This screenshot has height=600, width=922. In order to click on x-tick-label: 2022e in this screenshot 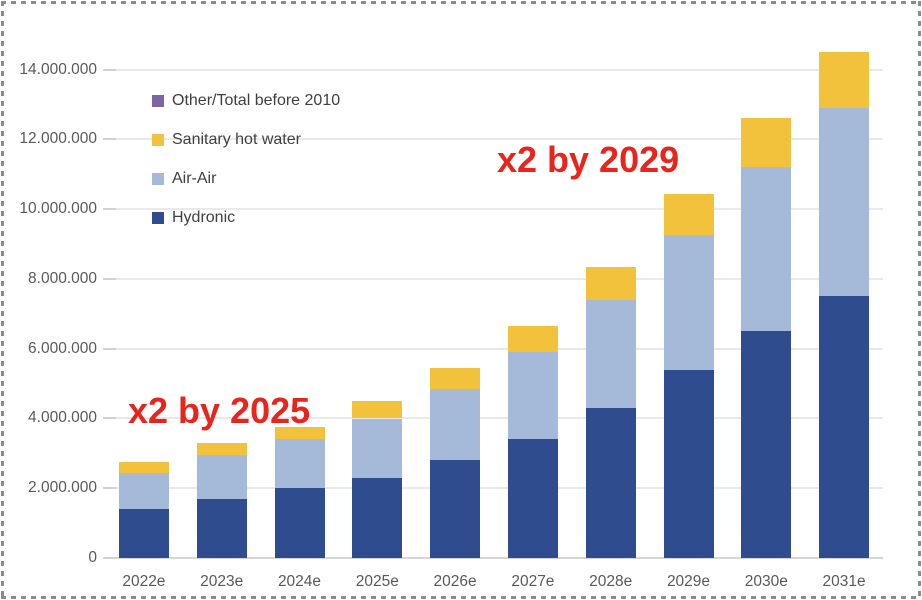, I will do `click(144, 581)`.